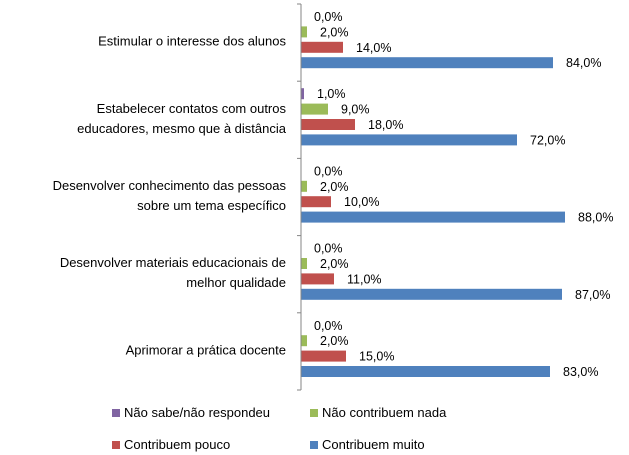  Describe the element at coordinates (547, 140) in the screenshot. I see `data-label: 72,0%` at that location.